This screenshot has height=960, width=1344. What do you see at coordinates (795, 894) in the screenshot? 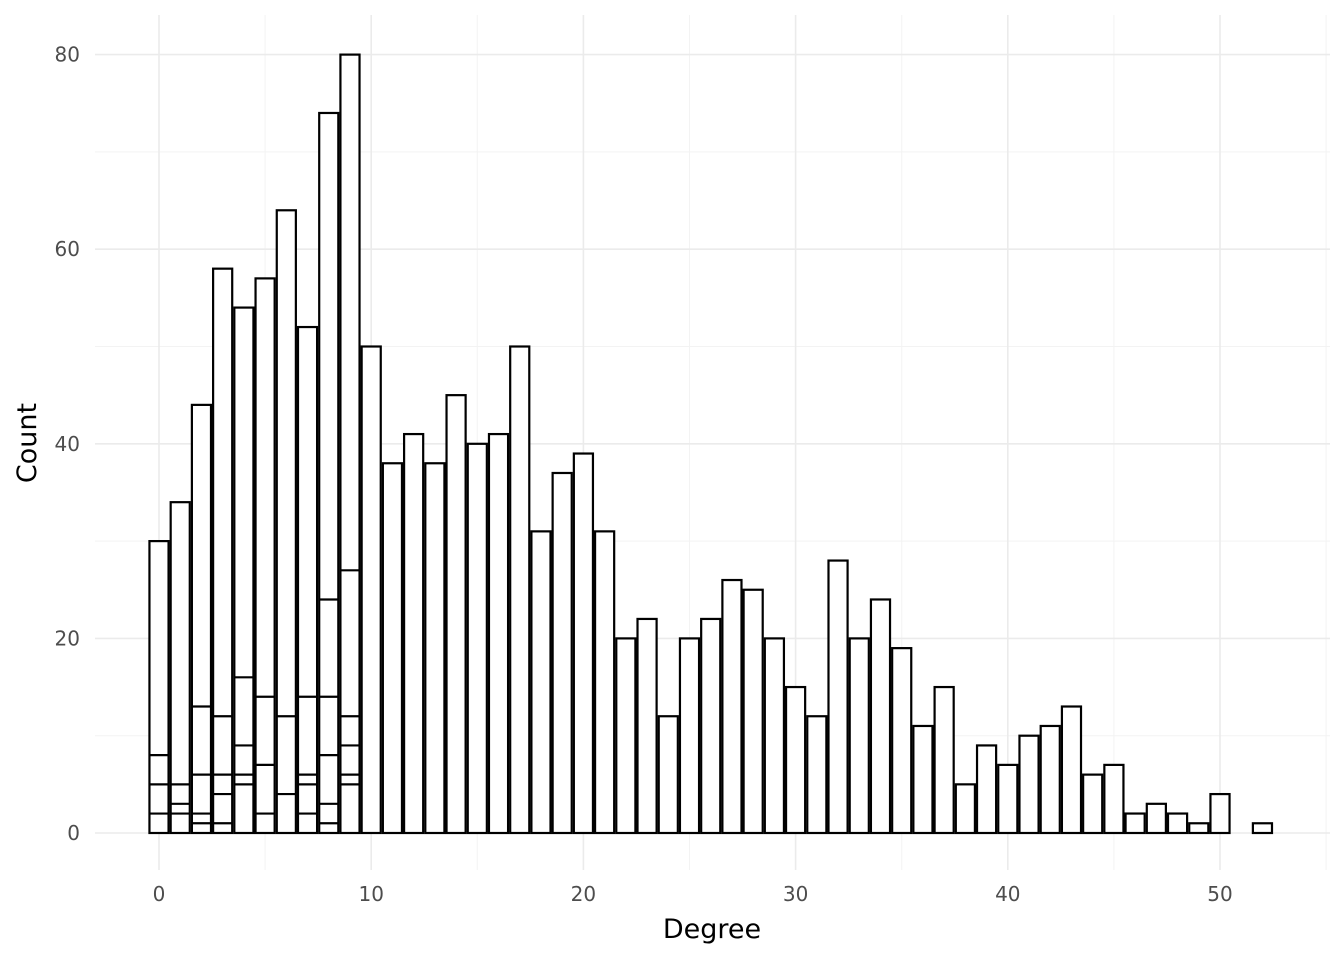
I see `x-tick-label: 30` at bounding box center [795, 894].